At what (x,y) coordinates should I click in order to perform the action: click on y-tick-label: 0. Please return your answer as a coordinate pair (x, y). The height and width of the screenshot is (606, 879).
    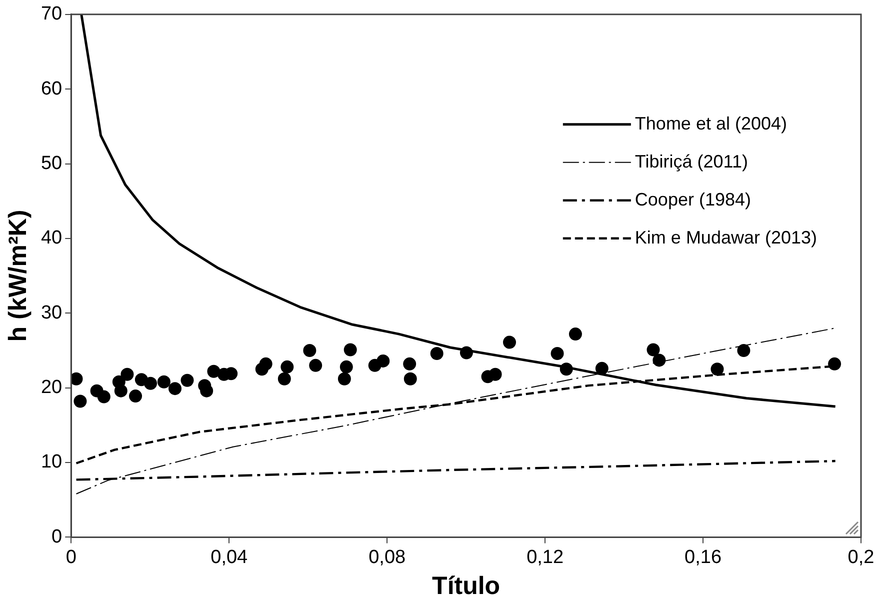
    Looking at the image, I should click on (57, 537).